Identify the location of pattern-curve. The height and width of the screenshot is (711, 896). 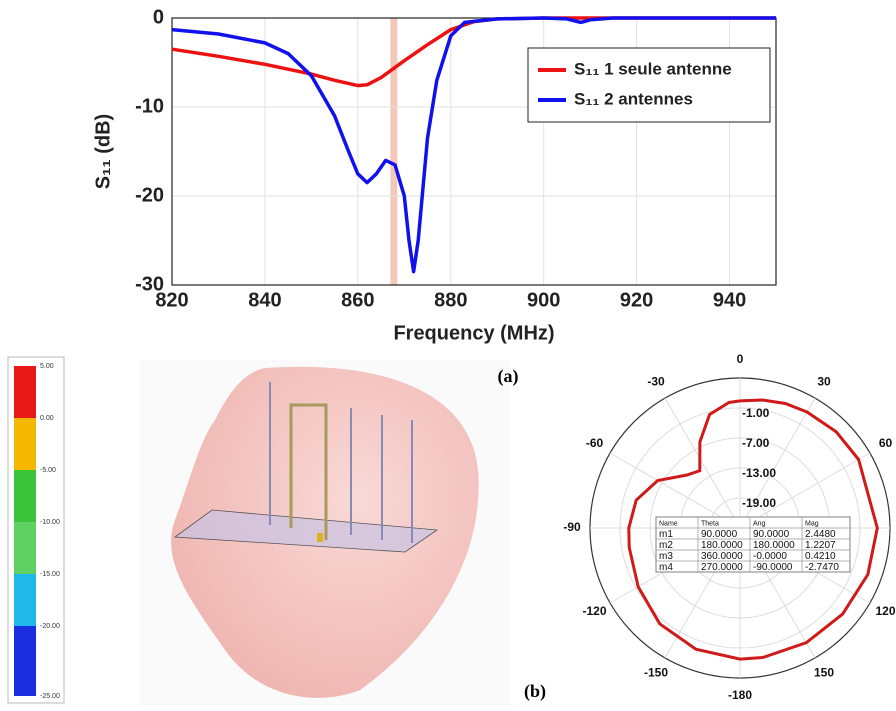
(753, 529).